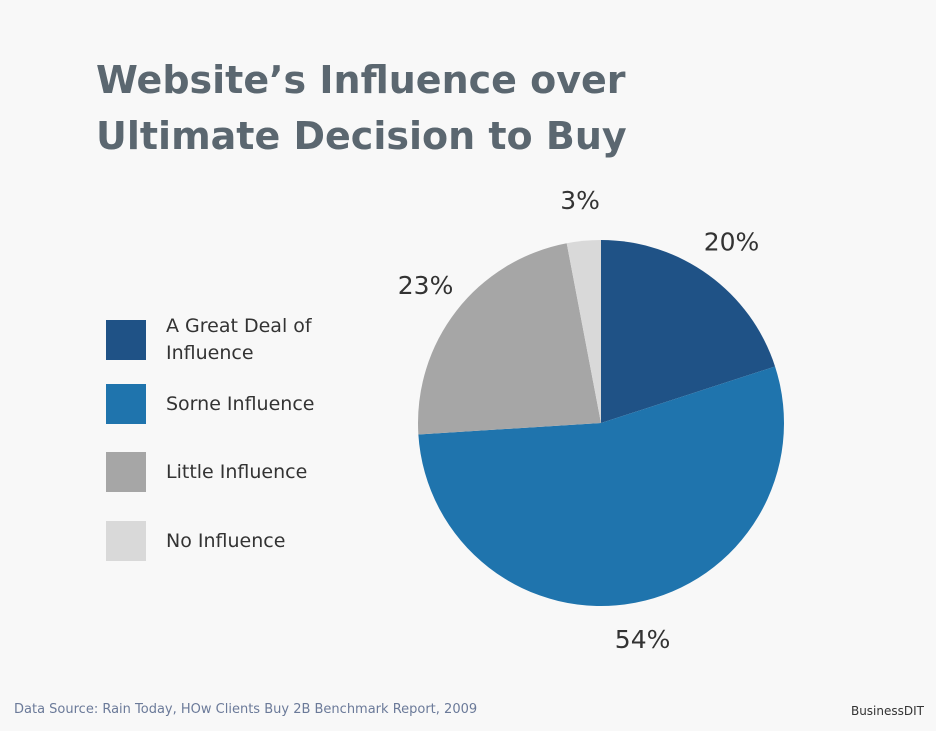  What do you see at coordinates (580, 200) in the screenshot?
I see `data-label: 3%` at bounding box center [580, 200].